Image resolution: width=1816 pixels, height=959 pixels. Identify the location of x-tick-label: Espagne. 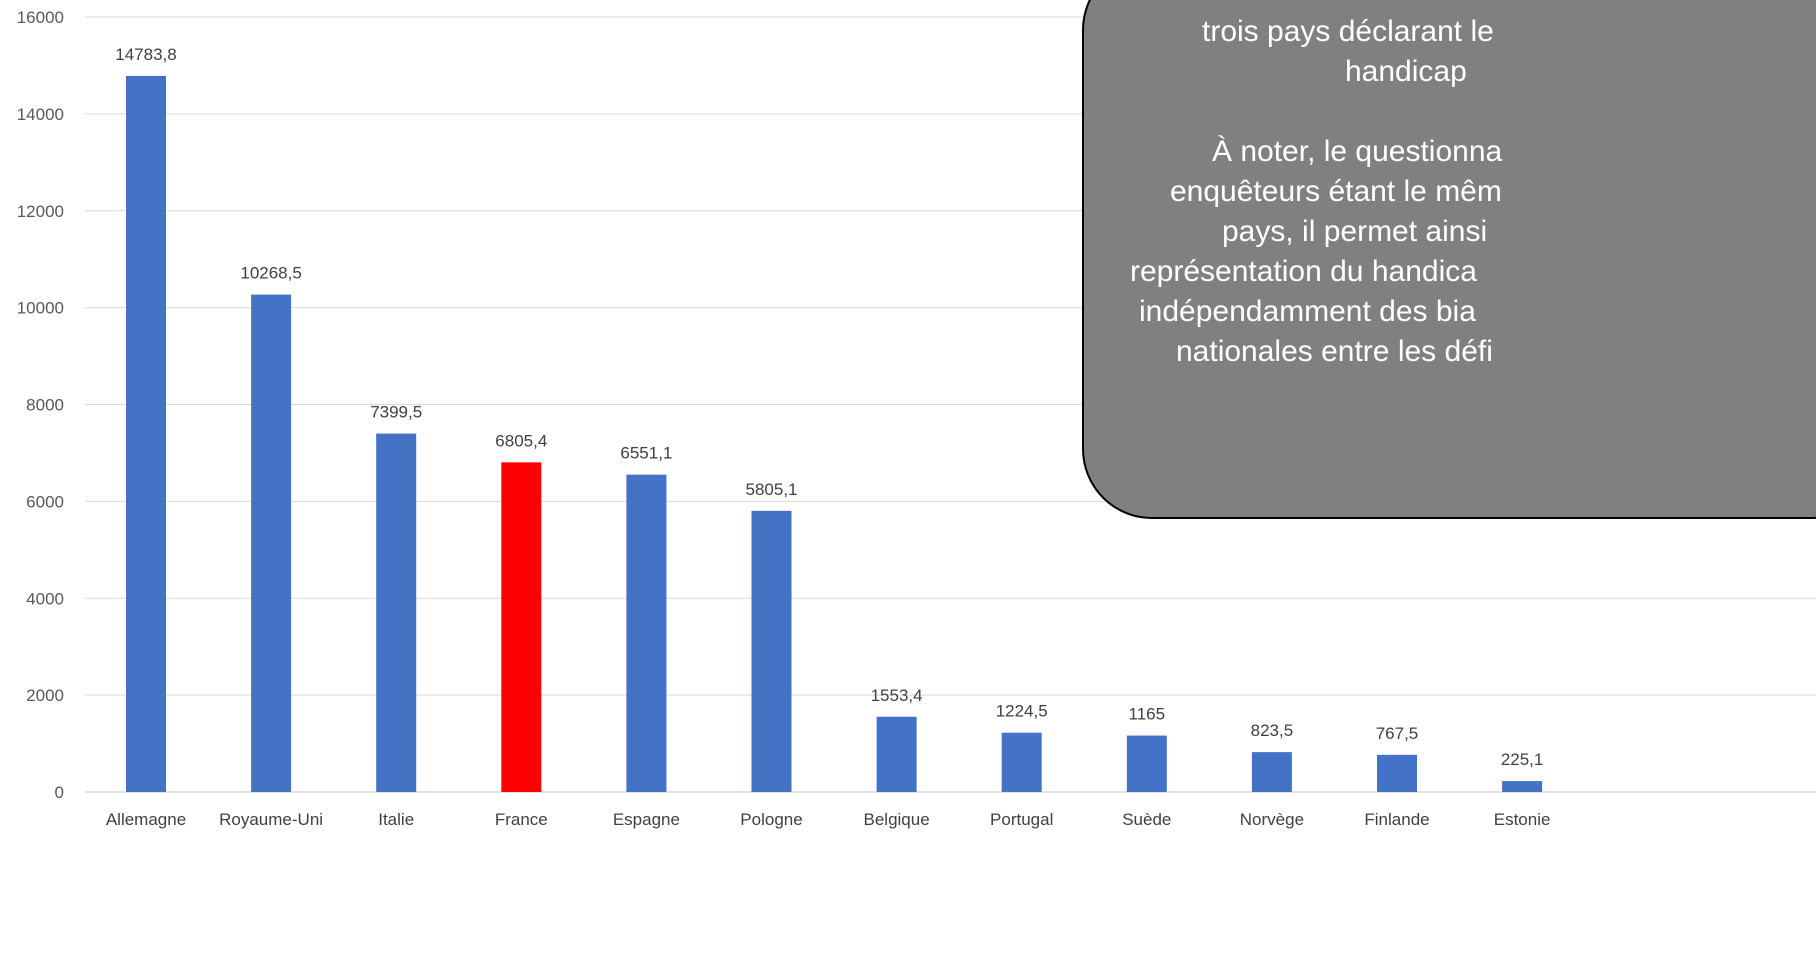
(646, 819).